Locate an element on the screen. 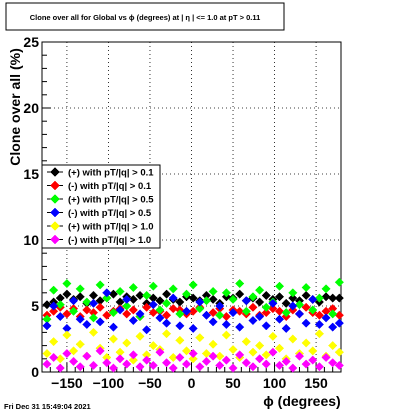  legend-box is located at coordinates (101, 206).